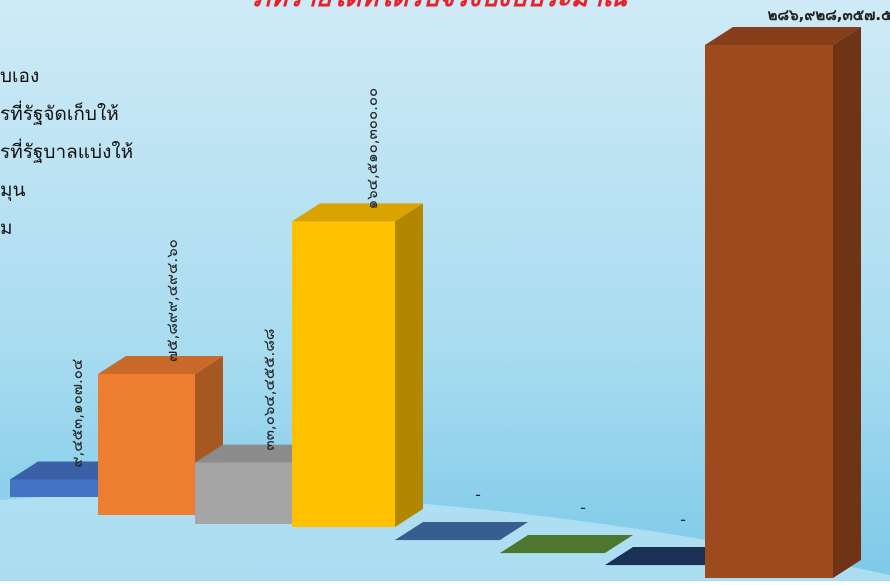 This screenshot has height=585, width=890. Describe the element at coordinates (372, 149) in the screenshot. I see `data-label: ๑๖๔,๕๑๐,๓๐๐.๐๐` at that location.